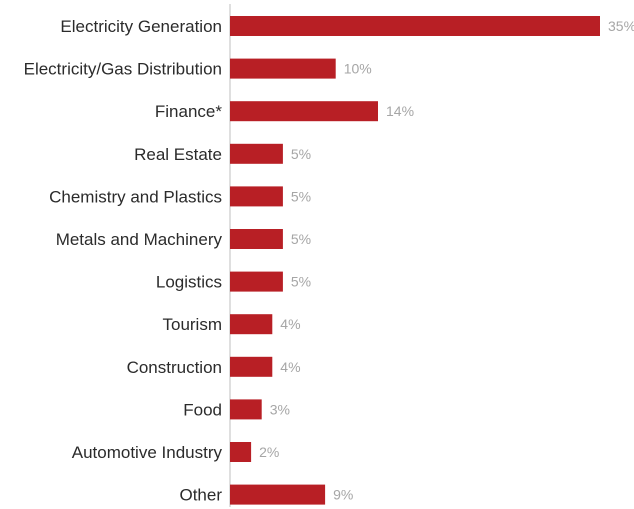 Image resolution: width=634 pixels, height=509 pixels. Describe the element at coordinates (256, 196) in the screenshot. I see `bar-chemistry-and-plastics` at that location.